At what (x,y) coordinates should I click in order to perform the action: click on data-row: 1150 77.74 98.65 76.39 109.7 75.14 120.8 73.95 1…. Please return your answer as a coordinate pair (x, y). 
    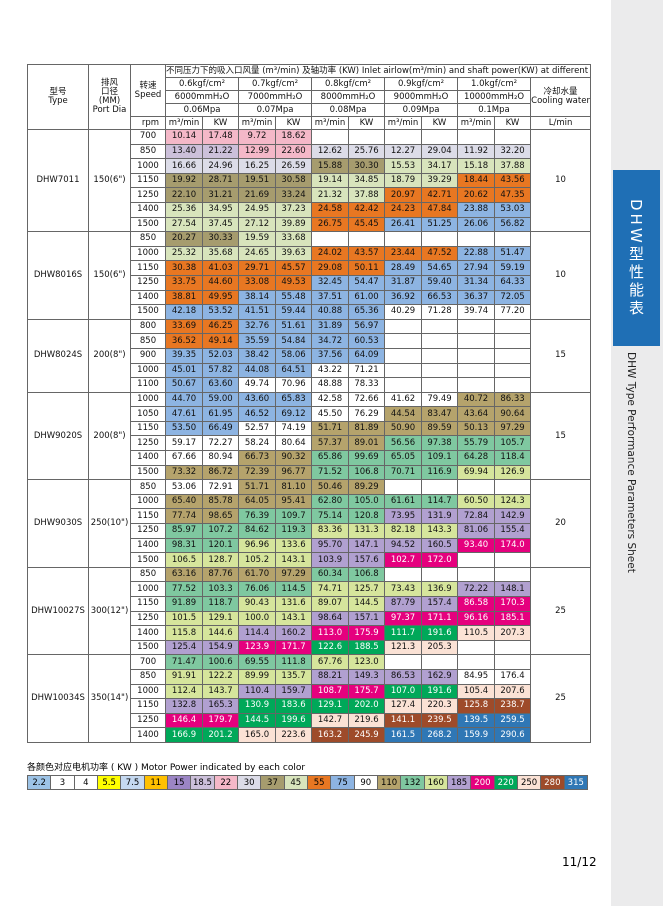
    Looking at the image, I should click on (309, 516).